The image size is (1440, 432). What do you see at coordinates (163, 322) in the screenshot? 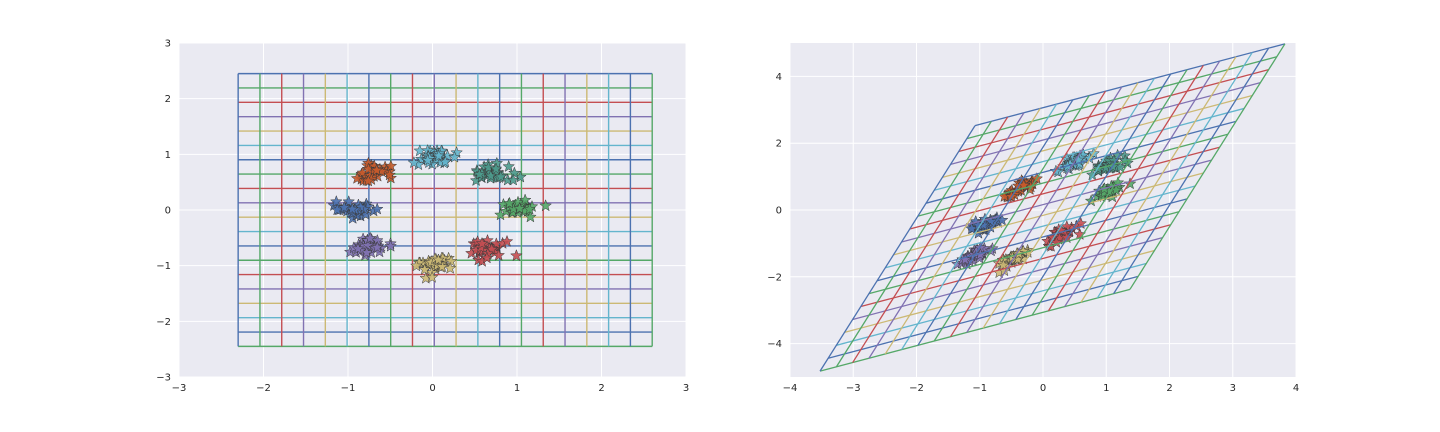
I see `y-tick-label: −2` at bounding box center [163, 322].